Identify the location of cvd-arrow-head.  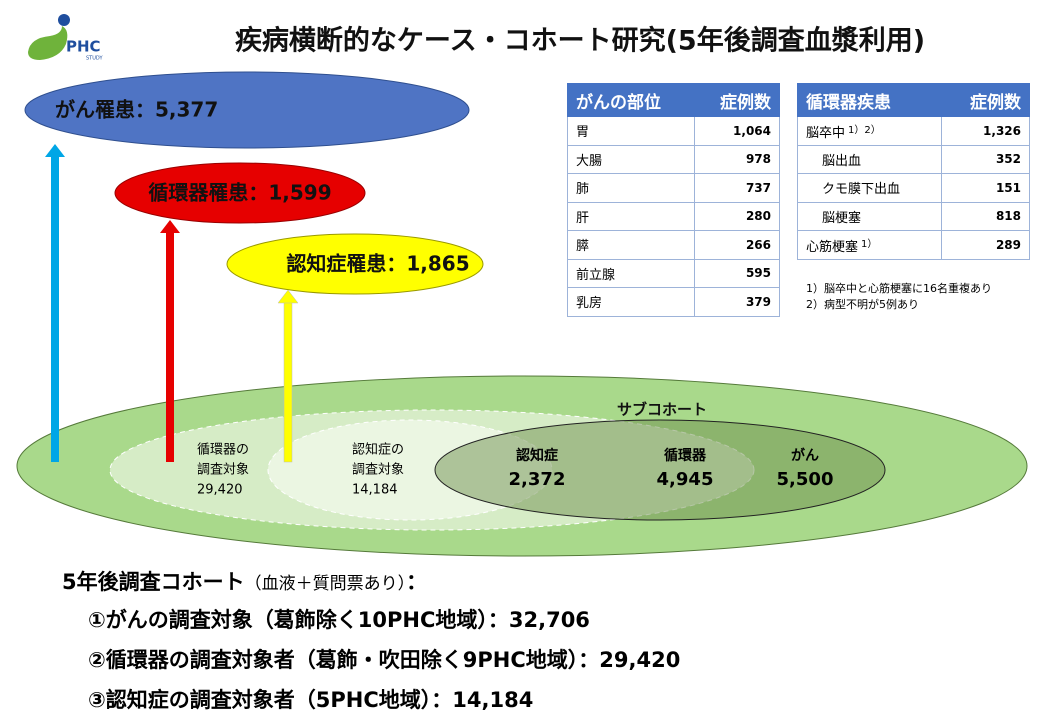
(170, 226).